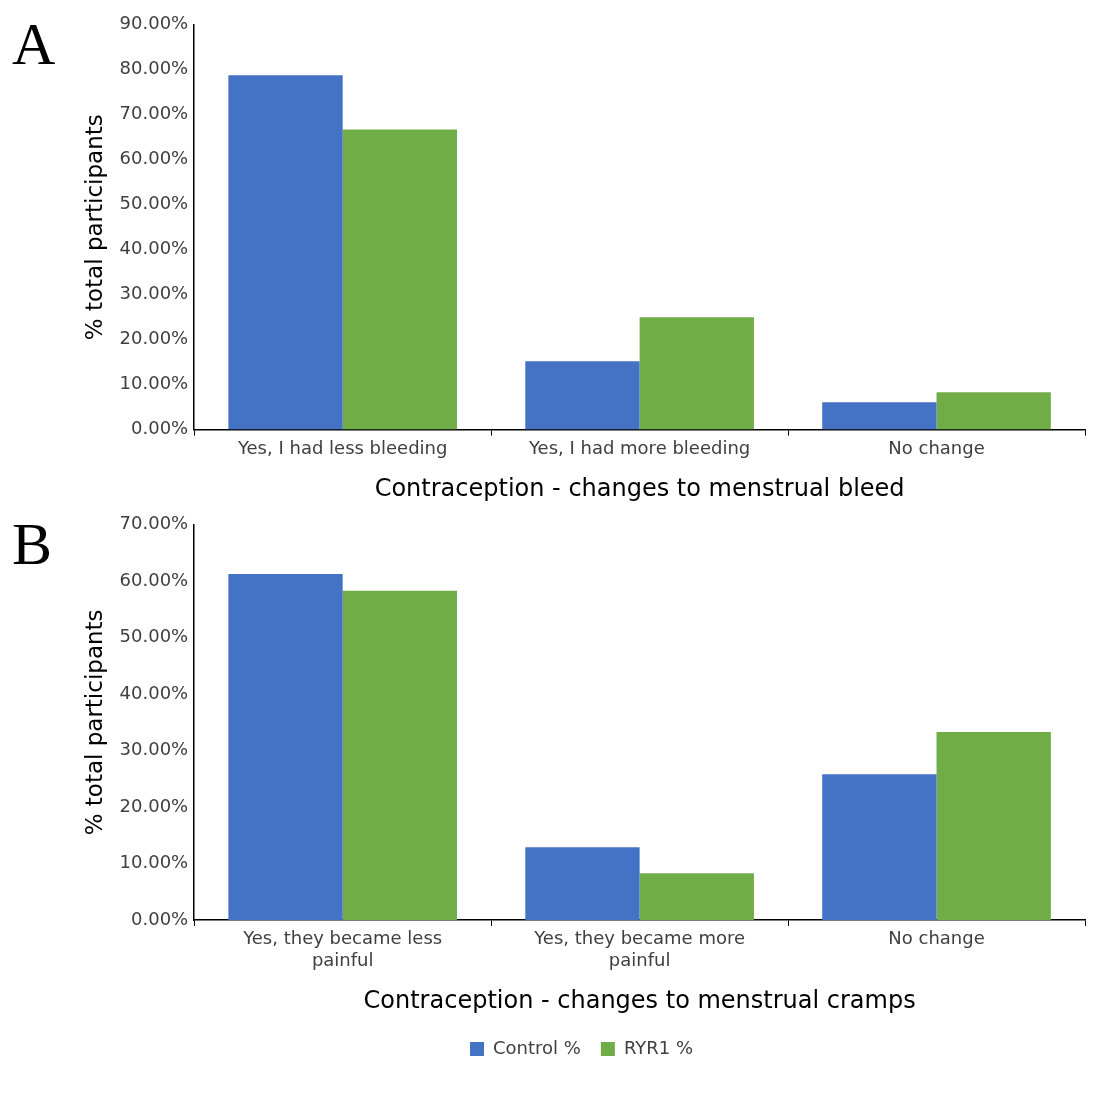  I want to click on x-tick-label: Yes, I had more bleeding, so click(639, 448).